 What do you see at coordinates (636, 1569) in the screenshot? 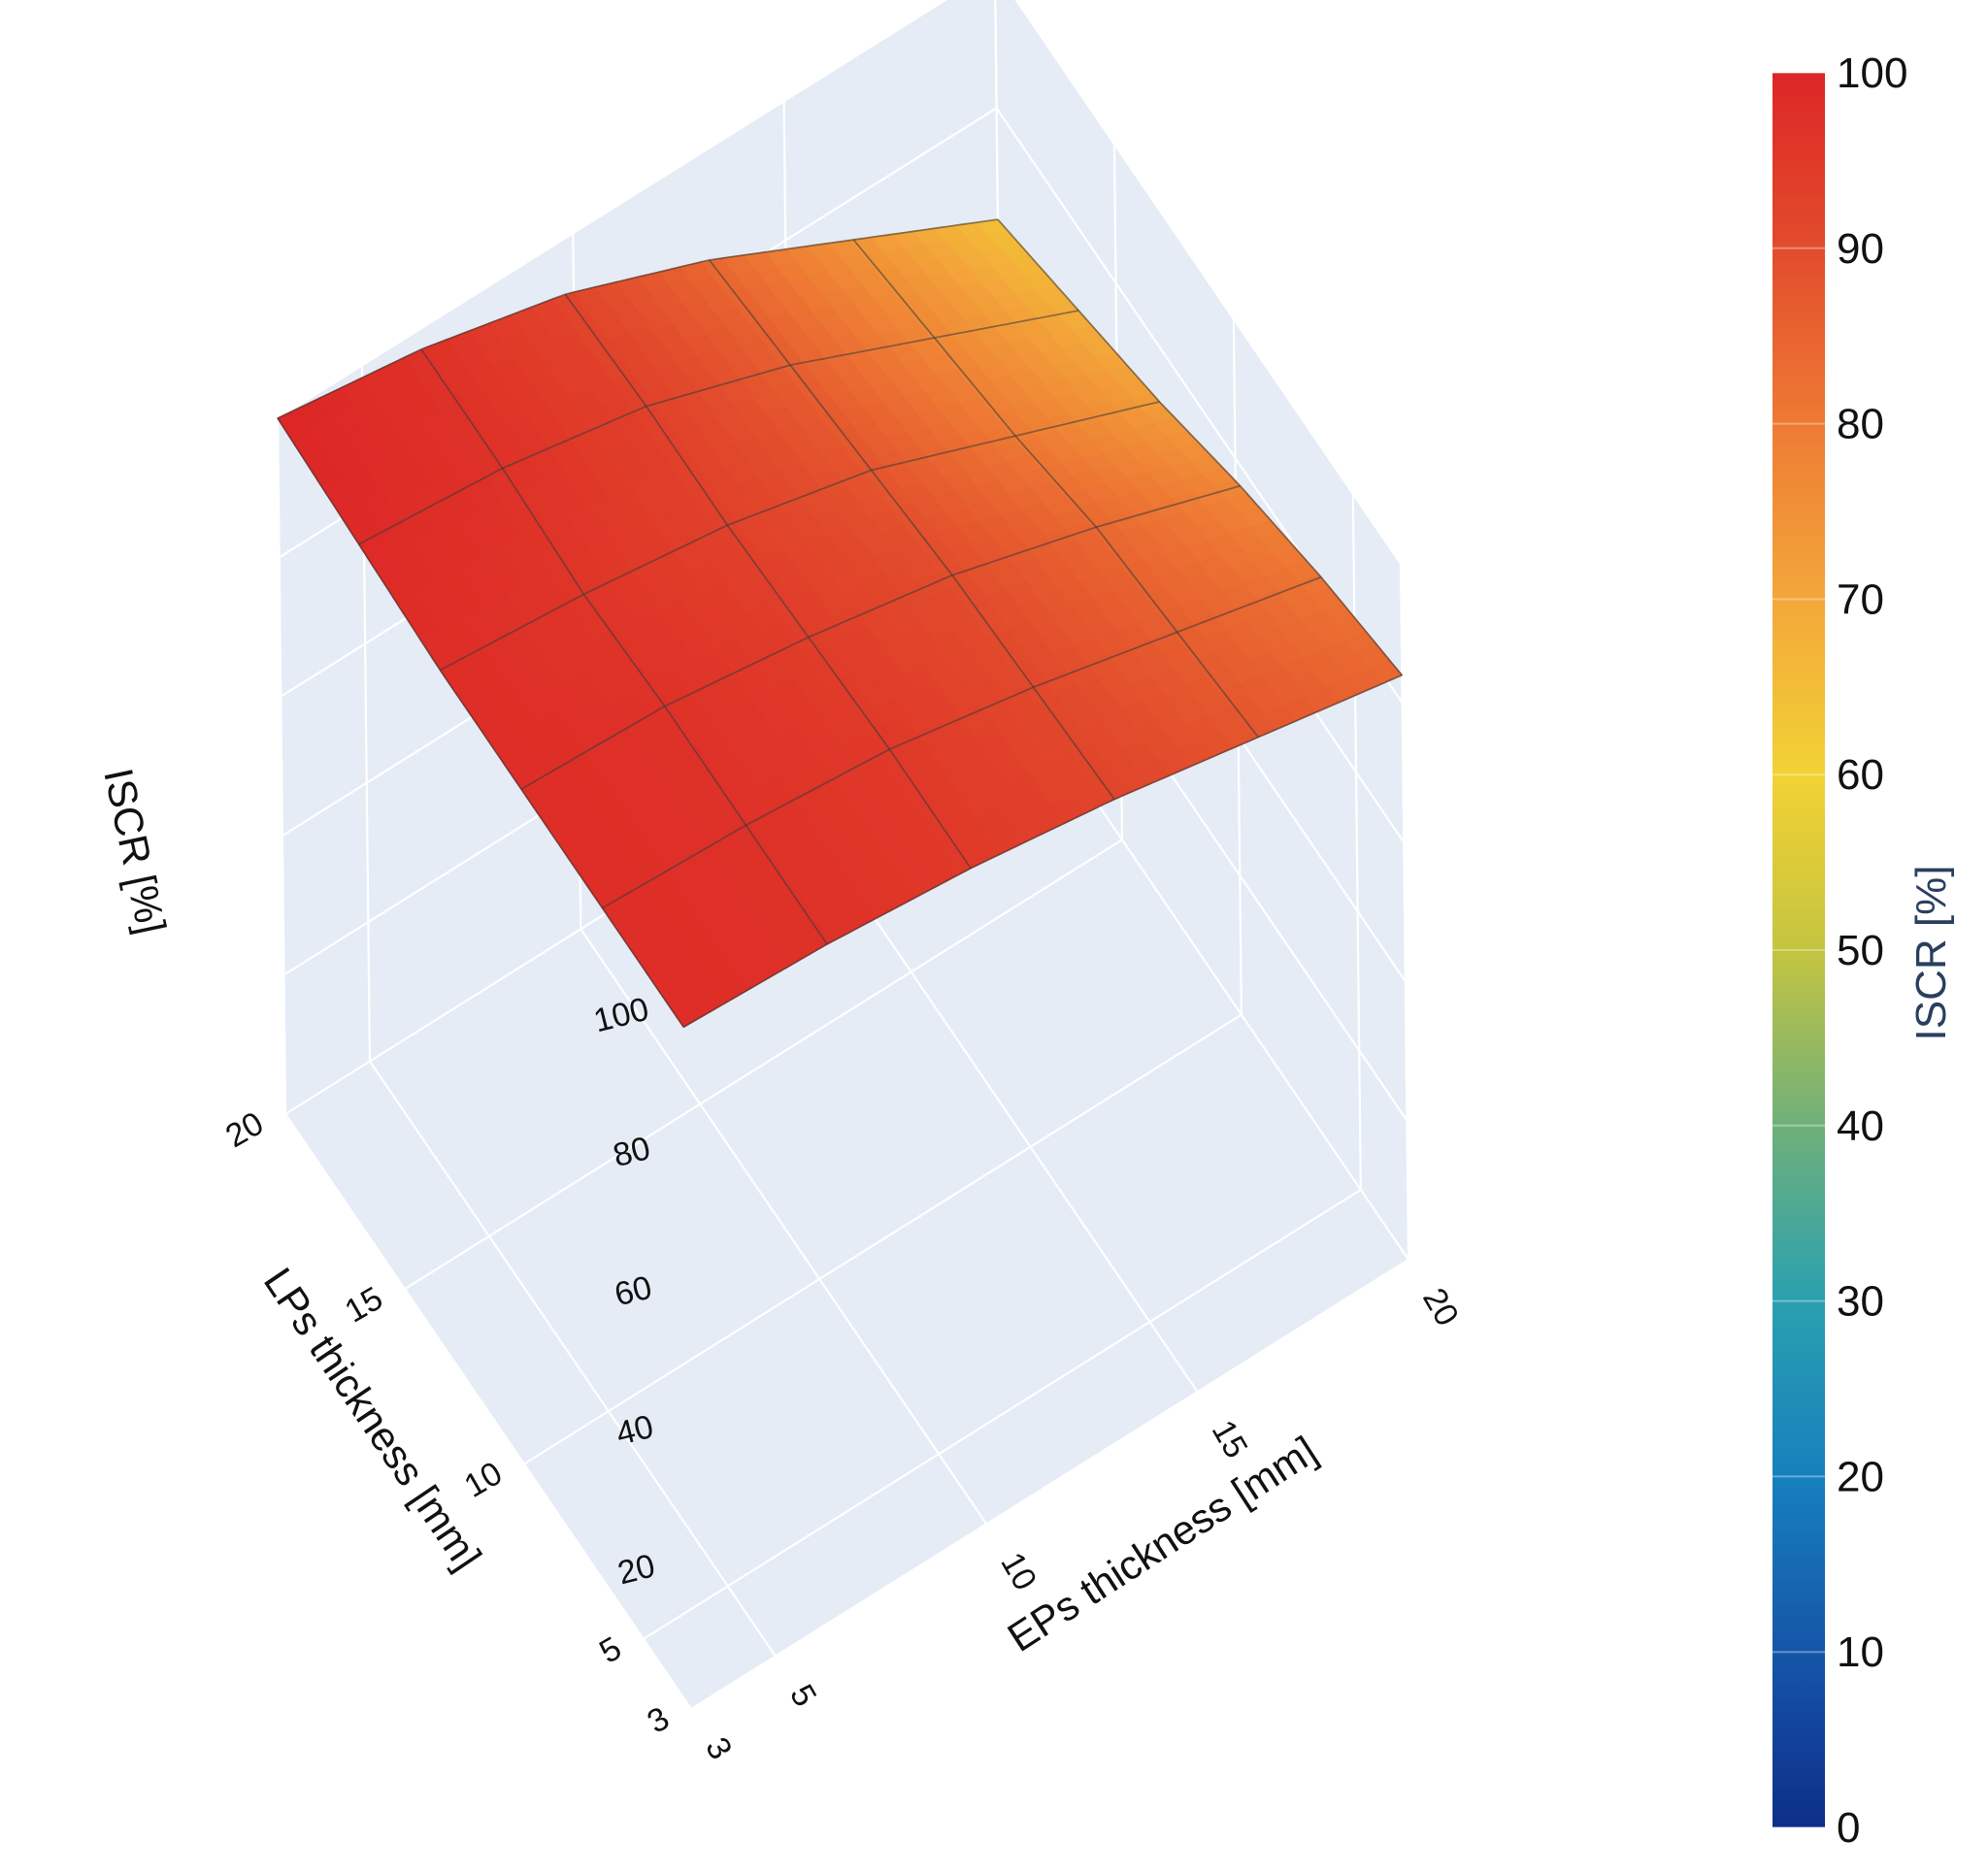
I see `z-tick-label: 20` at bounding box center [636, 1569].